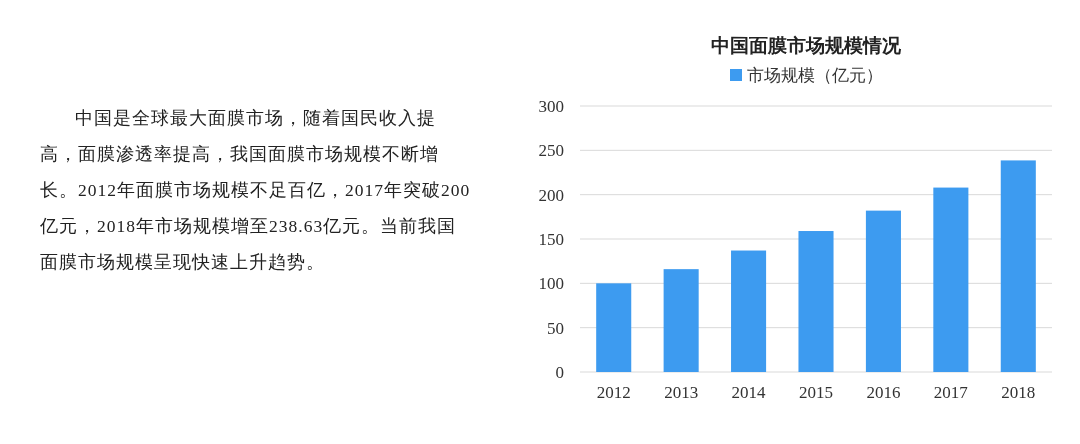 The image size is (1080, 444). I want to click on y-tick-label: 200, so click(551, 195).